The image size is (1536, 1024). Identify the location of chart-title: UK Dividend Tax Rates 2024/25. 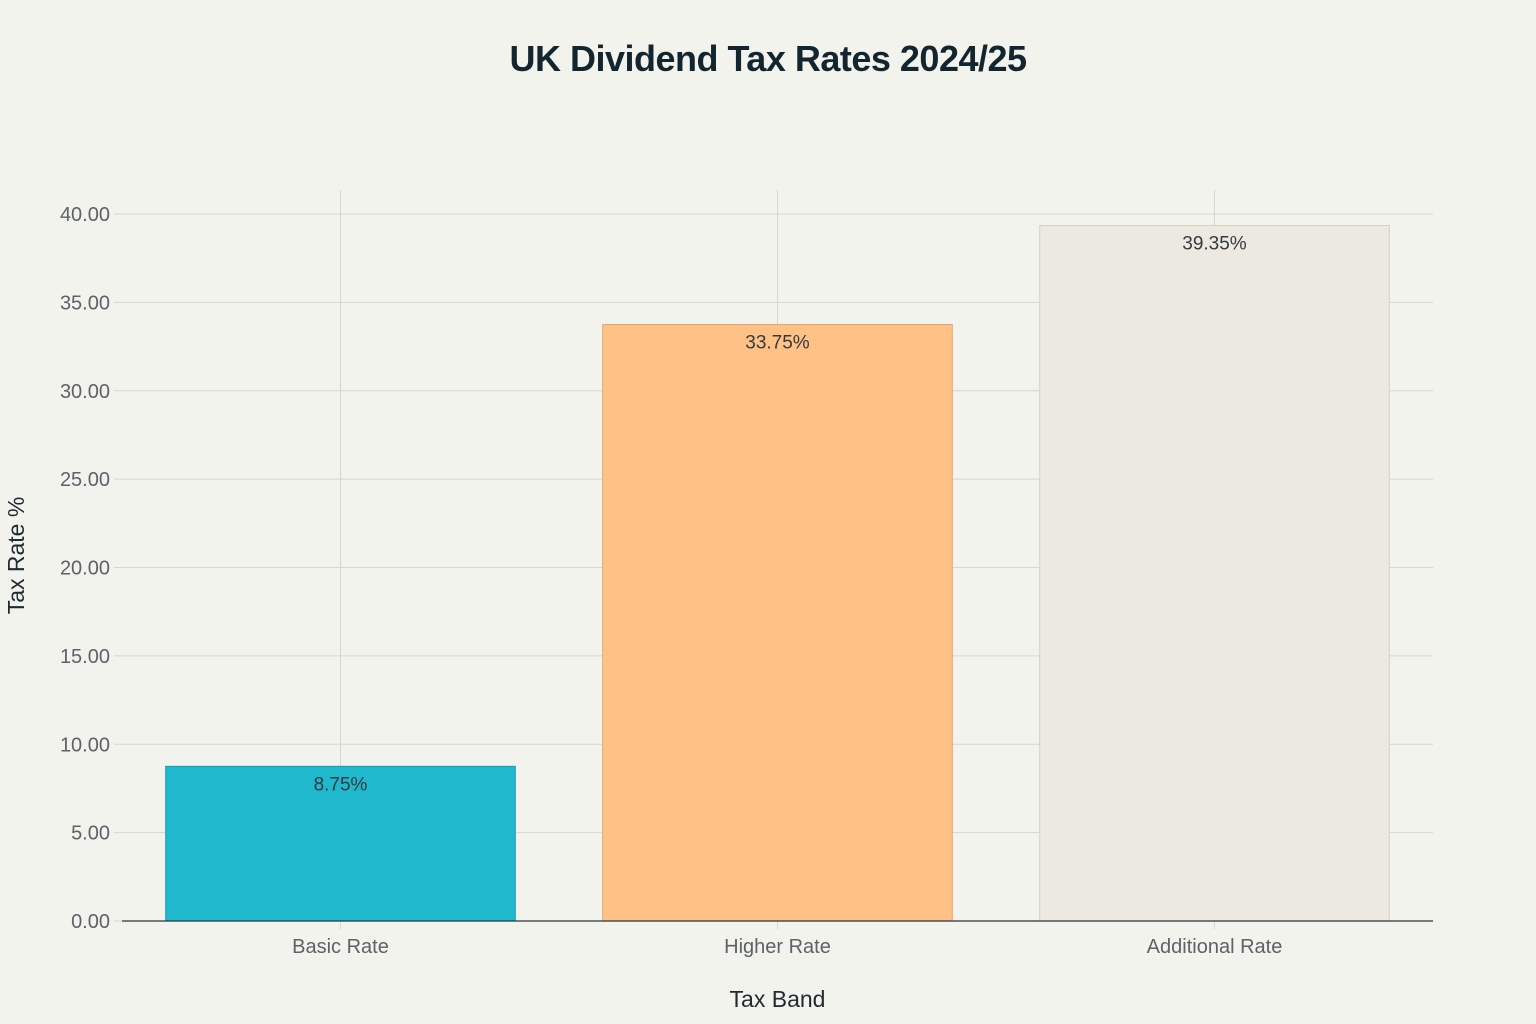
(768, 58).